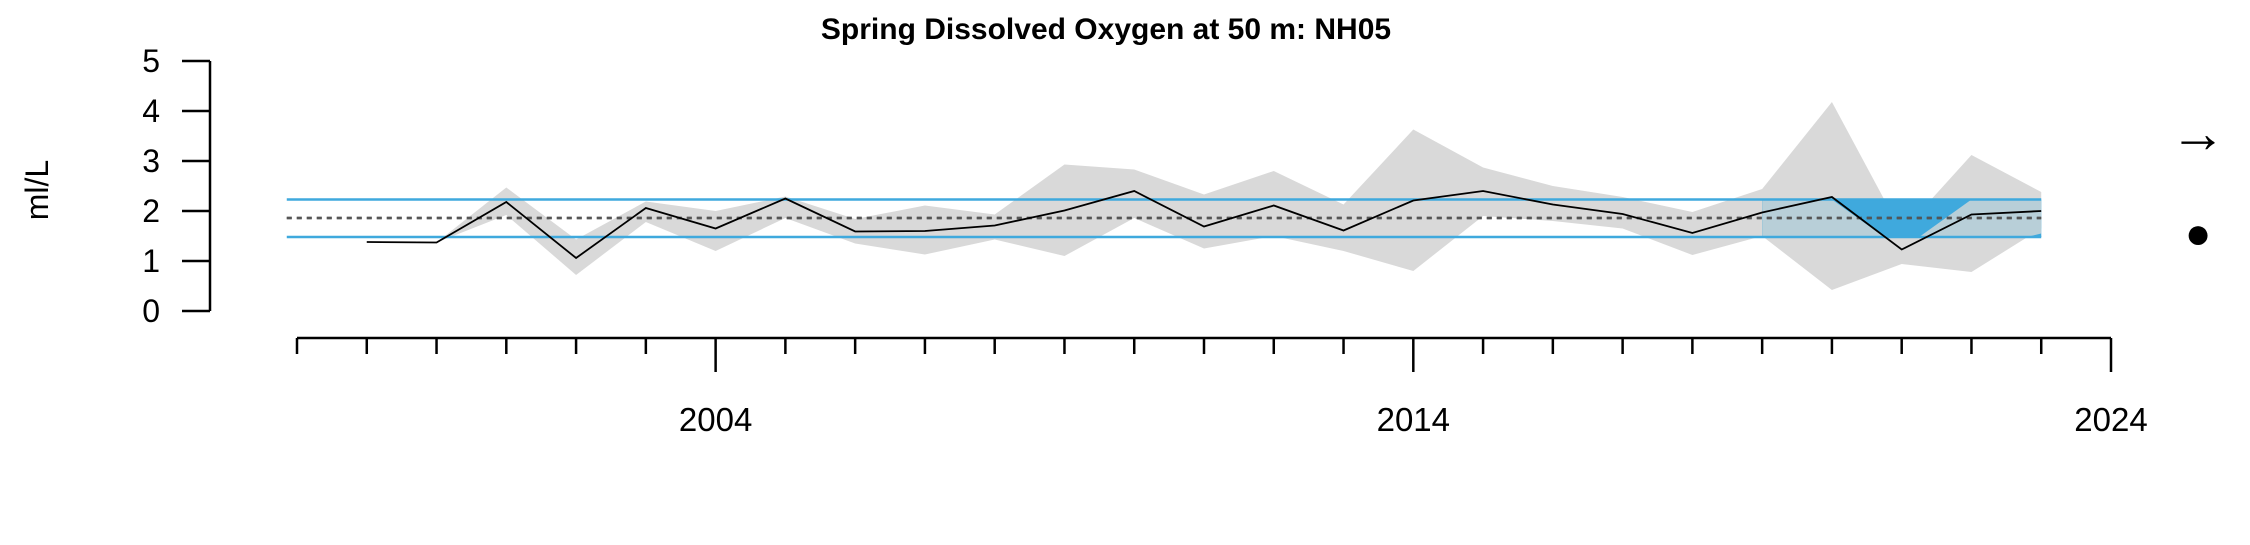 This screenshot has width=2250, height=545. What do you see at coordinates (151, 261) in the screenshot?
I see `y-tick-label: 1` at bounding box center [151, 261].